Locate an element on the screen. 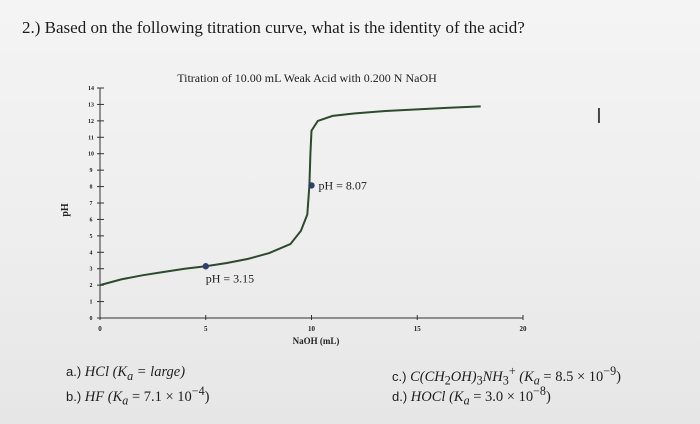  y-tick-label: 6 is located at coordinates (91, 220).